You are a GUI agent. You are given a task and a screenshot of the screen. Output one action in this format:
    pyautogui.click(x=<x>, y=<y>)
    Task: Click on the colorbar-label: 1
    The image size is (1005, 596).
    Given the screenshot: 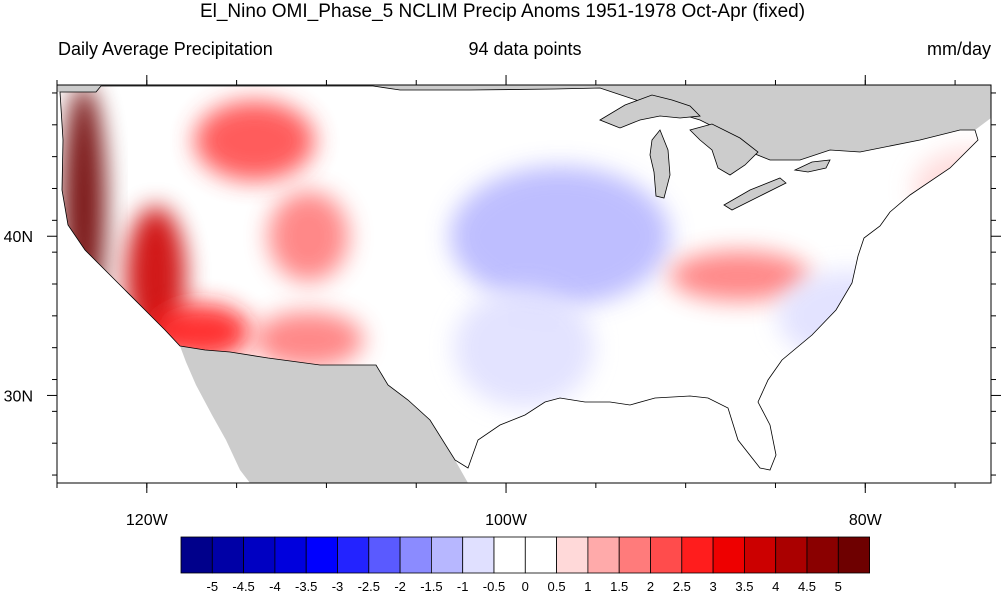 What is the action you would take?
    pyautogui.click(x=587, y=586)
    